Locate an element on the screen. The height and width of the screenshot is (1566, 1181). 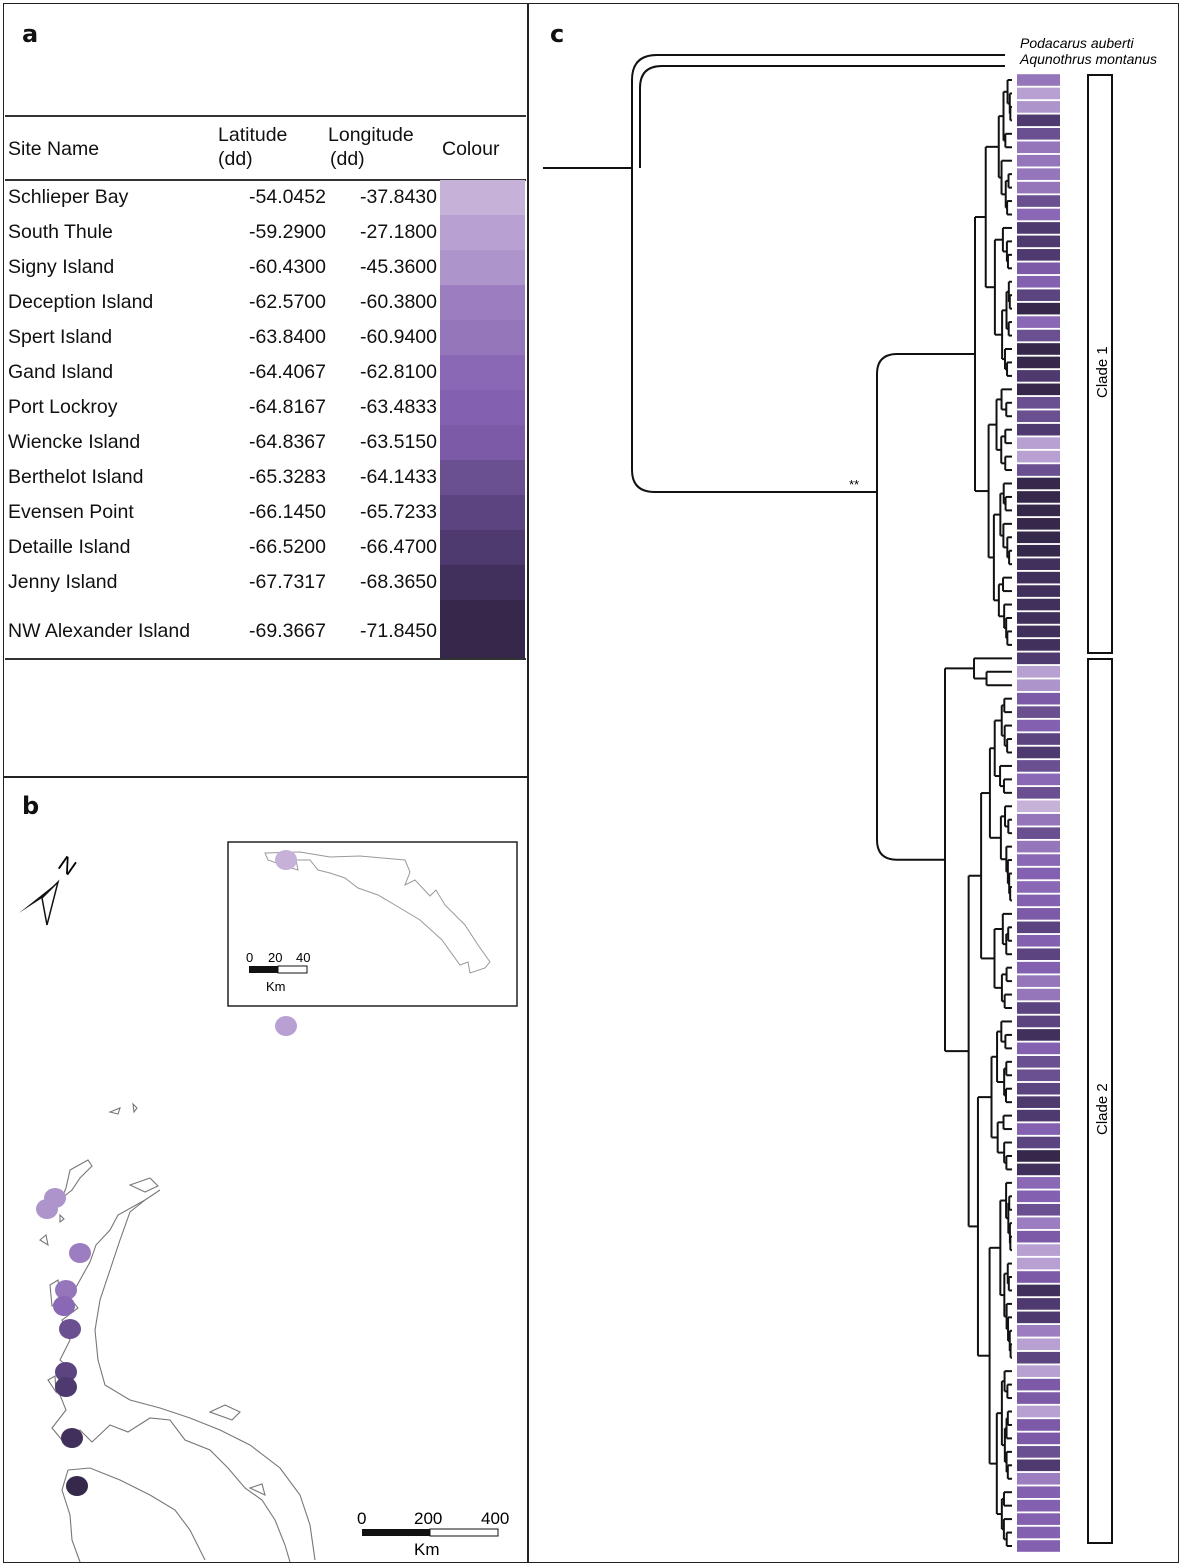
main-scale-bar: 0 200 400 Km is located at coordinates (433, 1534).